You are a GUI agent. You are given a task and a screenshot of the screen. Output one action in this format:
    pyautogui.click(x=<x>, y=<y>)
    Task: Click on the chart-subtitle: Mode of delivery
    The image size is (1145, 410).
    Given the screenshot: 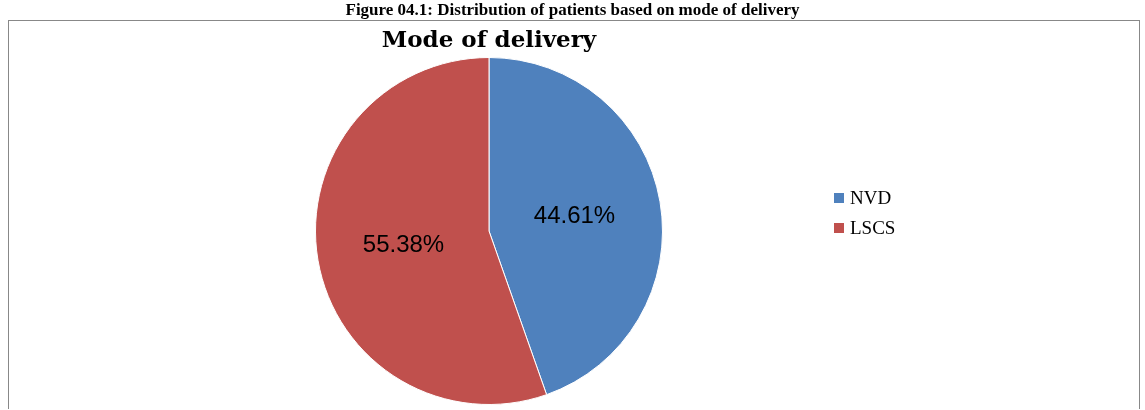 What is the action you would take?
    pyautogui.click(x=489, y=38)
    